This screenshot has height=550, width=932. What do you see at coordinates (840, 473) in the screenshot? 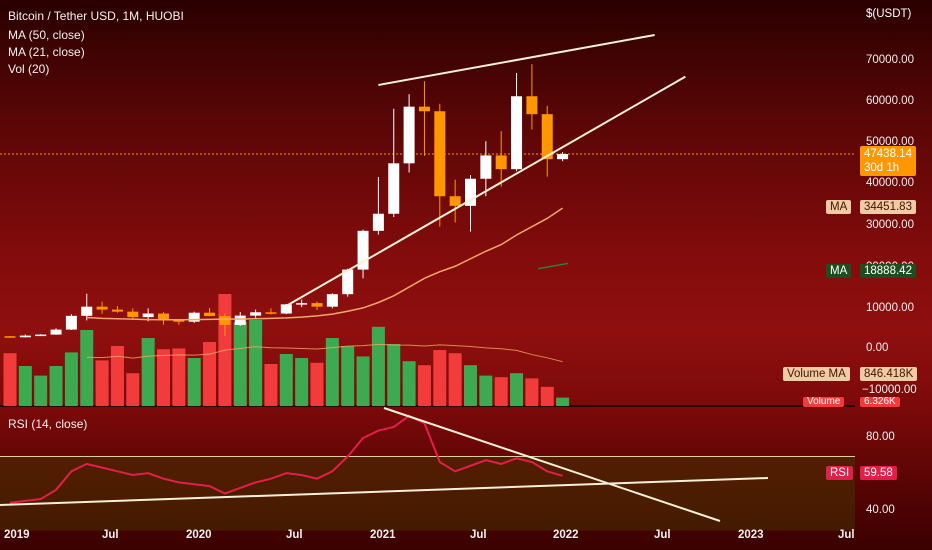
I see `rsi-tag: RSI` at bounding box center [840, 473].